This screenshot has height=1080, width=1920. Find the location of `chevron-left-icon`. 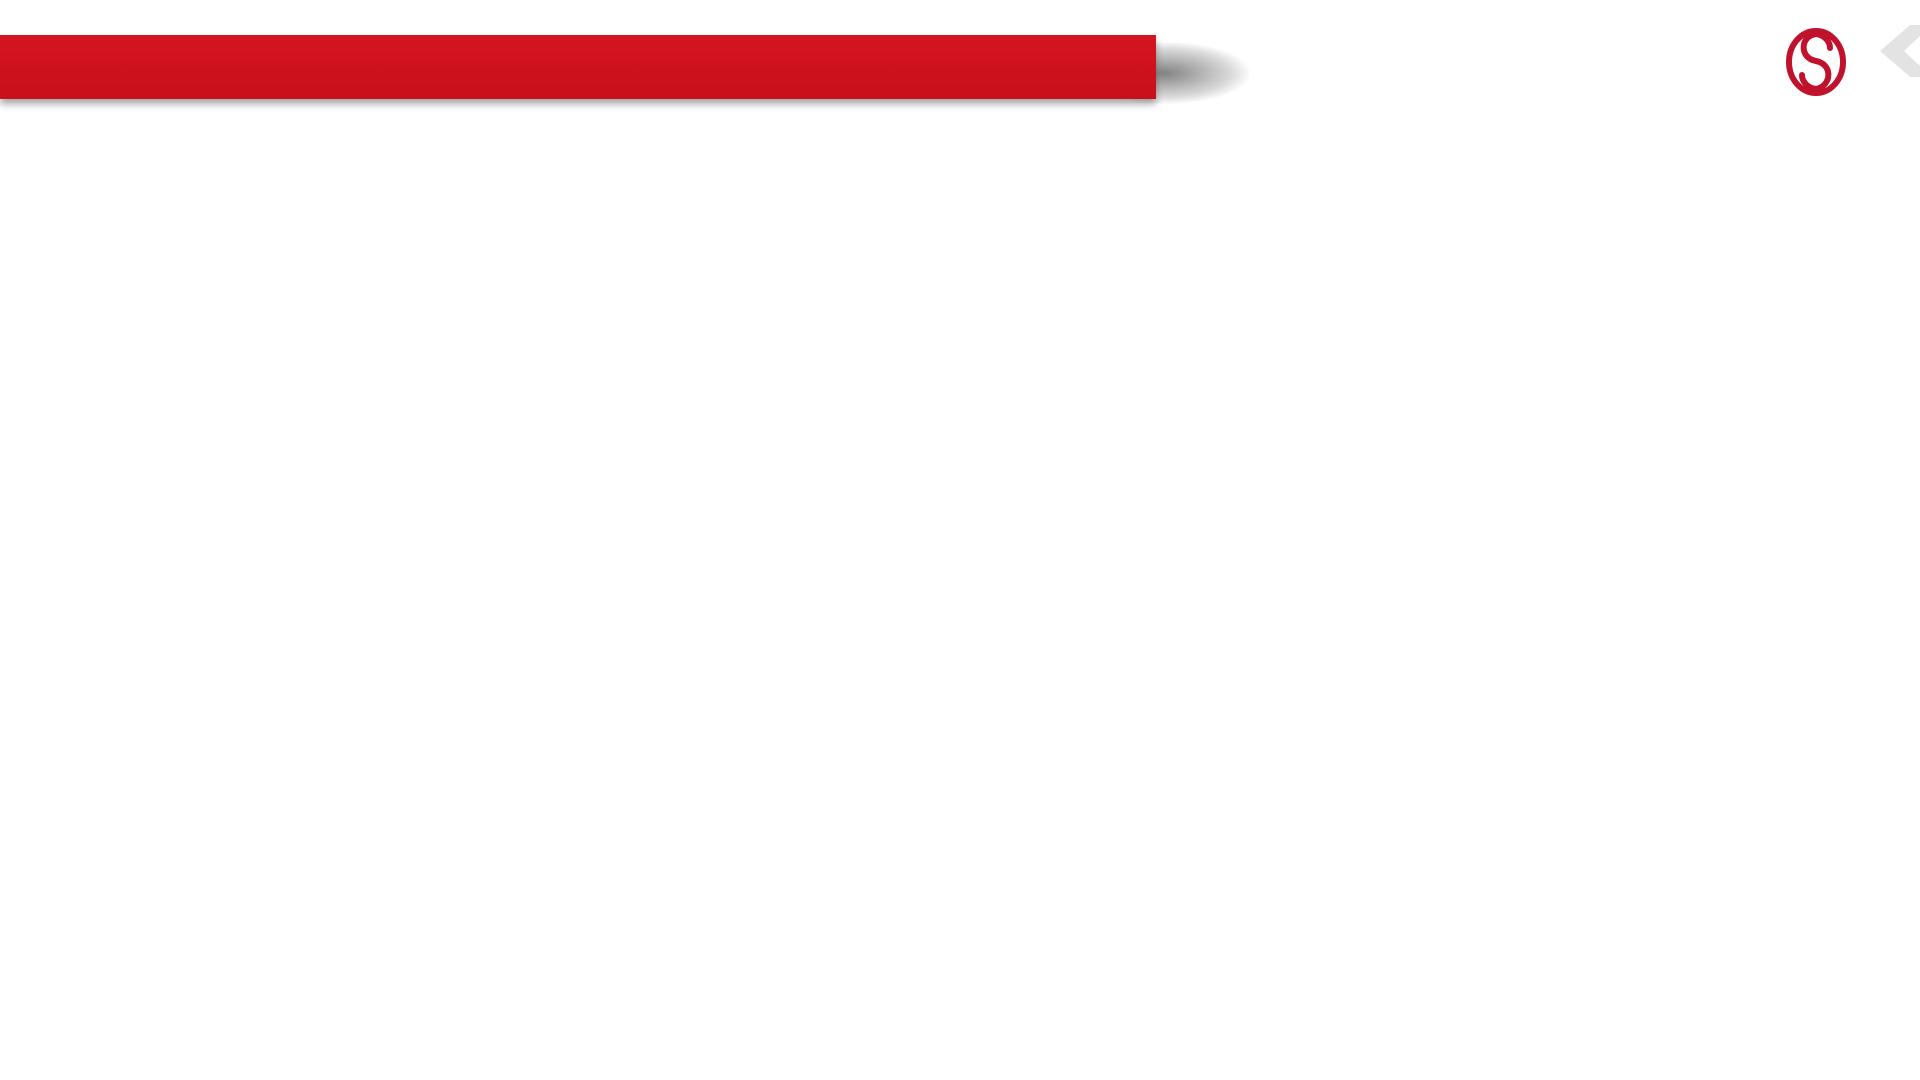

chevron-left-icon is located at coordinates (1900, 51).